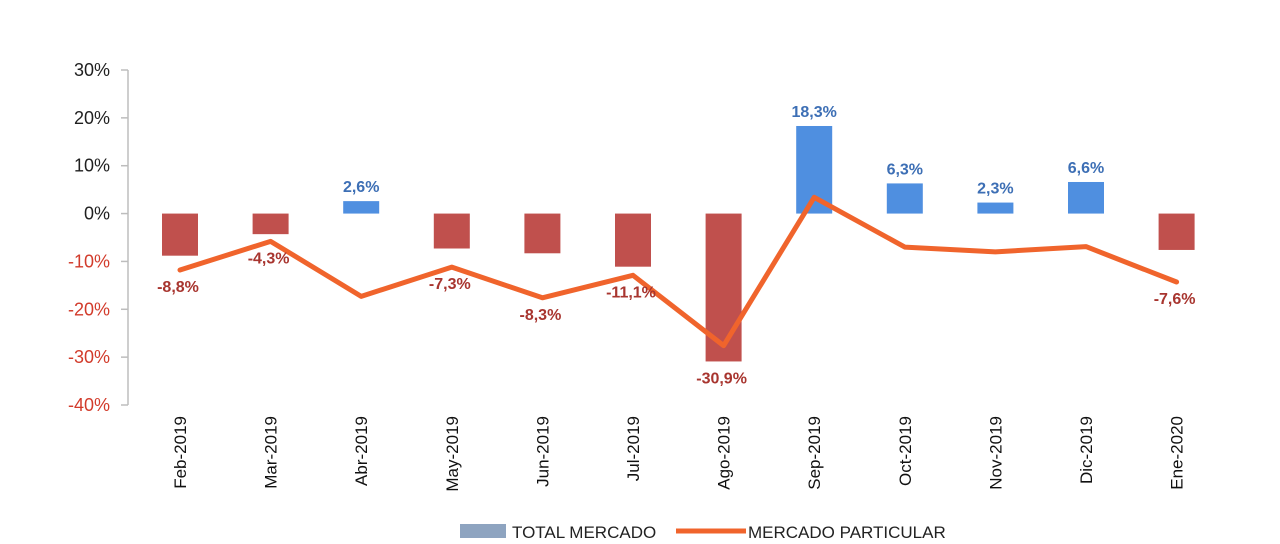 The height and width of the screenshot is (544, 1280). What do you see at coordinates (452, 454) in the screenshot?
I see `category-label-may-2019: May-2019` at bounding box center [452, 454].